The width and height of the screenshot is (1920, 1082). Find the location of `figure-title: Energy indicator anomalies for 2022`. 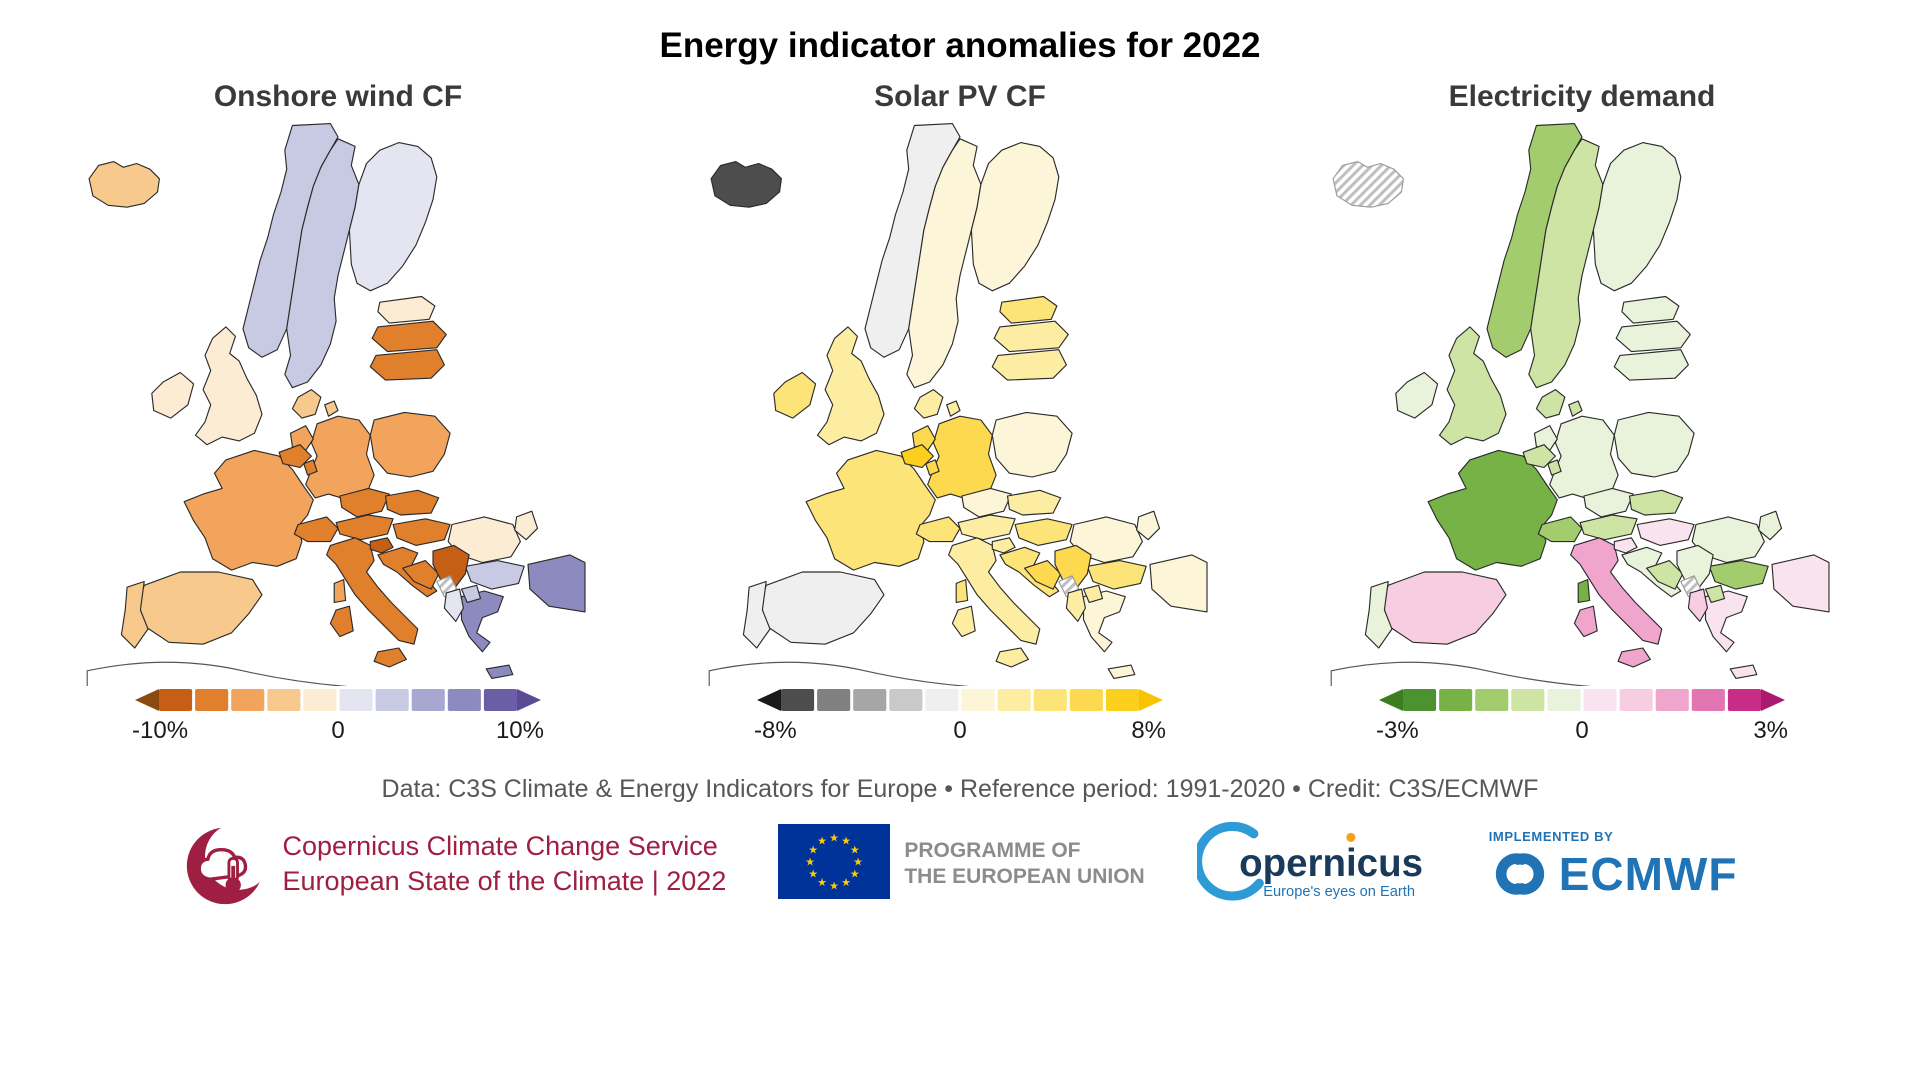

figure-title: Energy indicator anomalies for 2022 is located at coordinates (960, 45).